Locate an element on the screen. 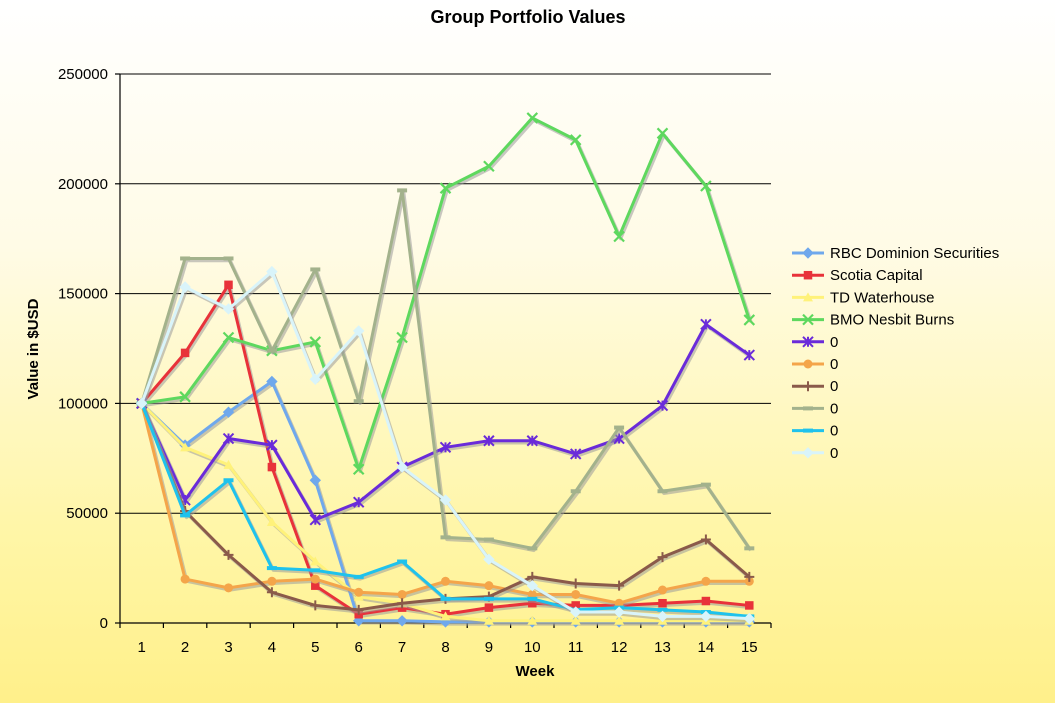 This screenshot has height=703, width=1055. x-axis-title: Week is located at coordinates (536, 671).